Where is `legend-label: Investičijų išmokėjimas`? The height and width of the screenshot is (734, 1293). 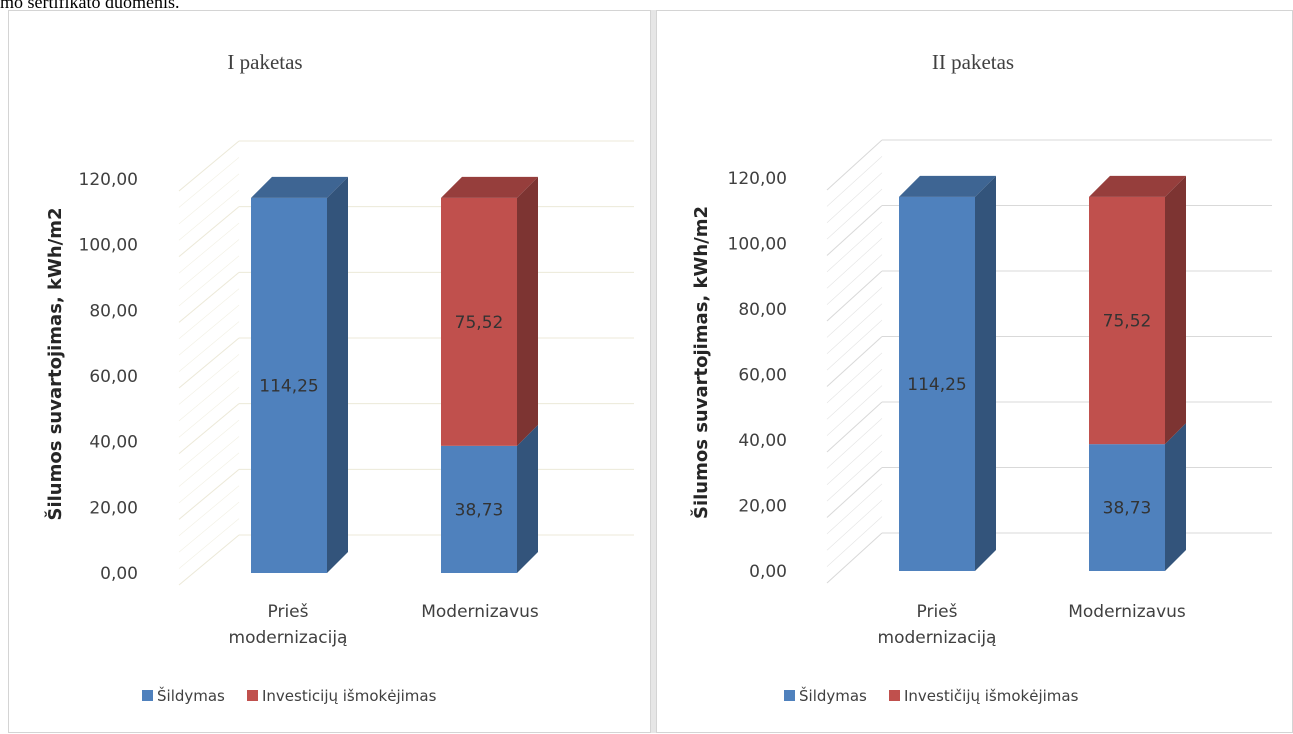
legend-label: Investičijų išmokėjimas is located at coordinates (991, 696).